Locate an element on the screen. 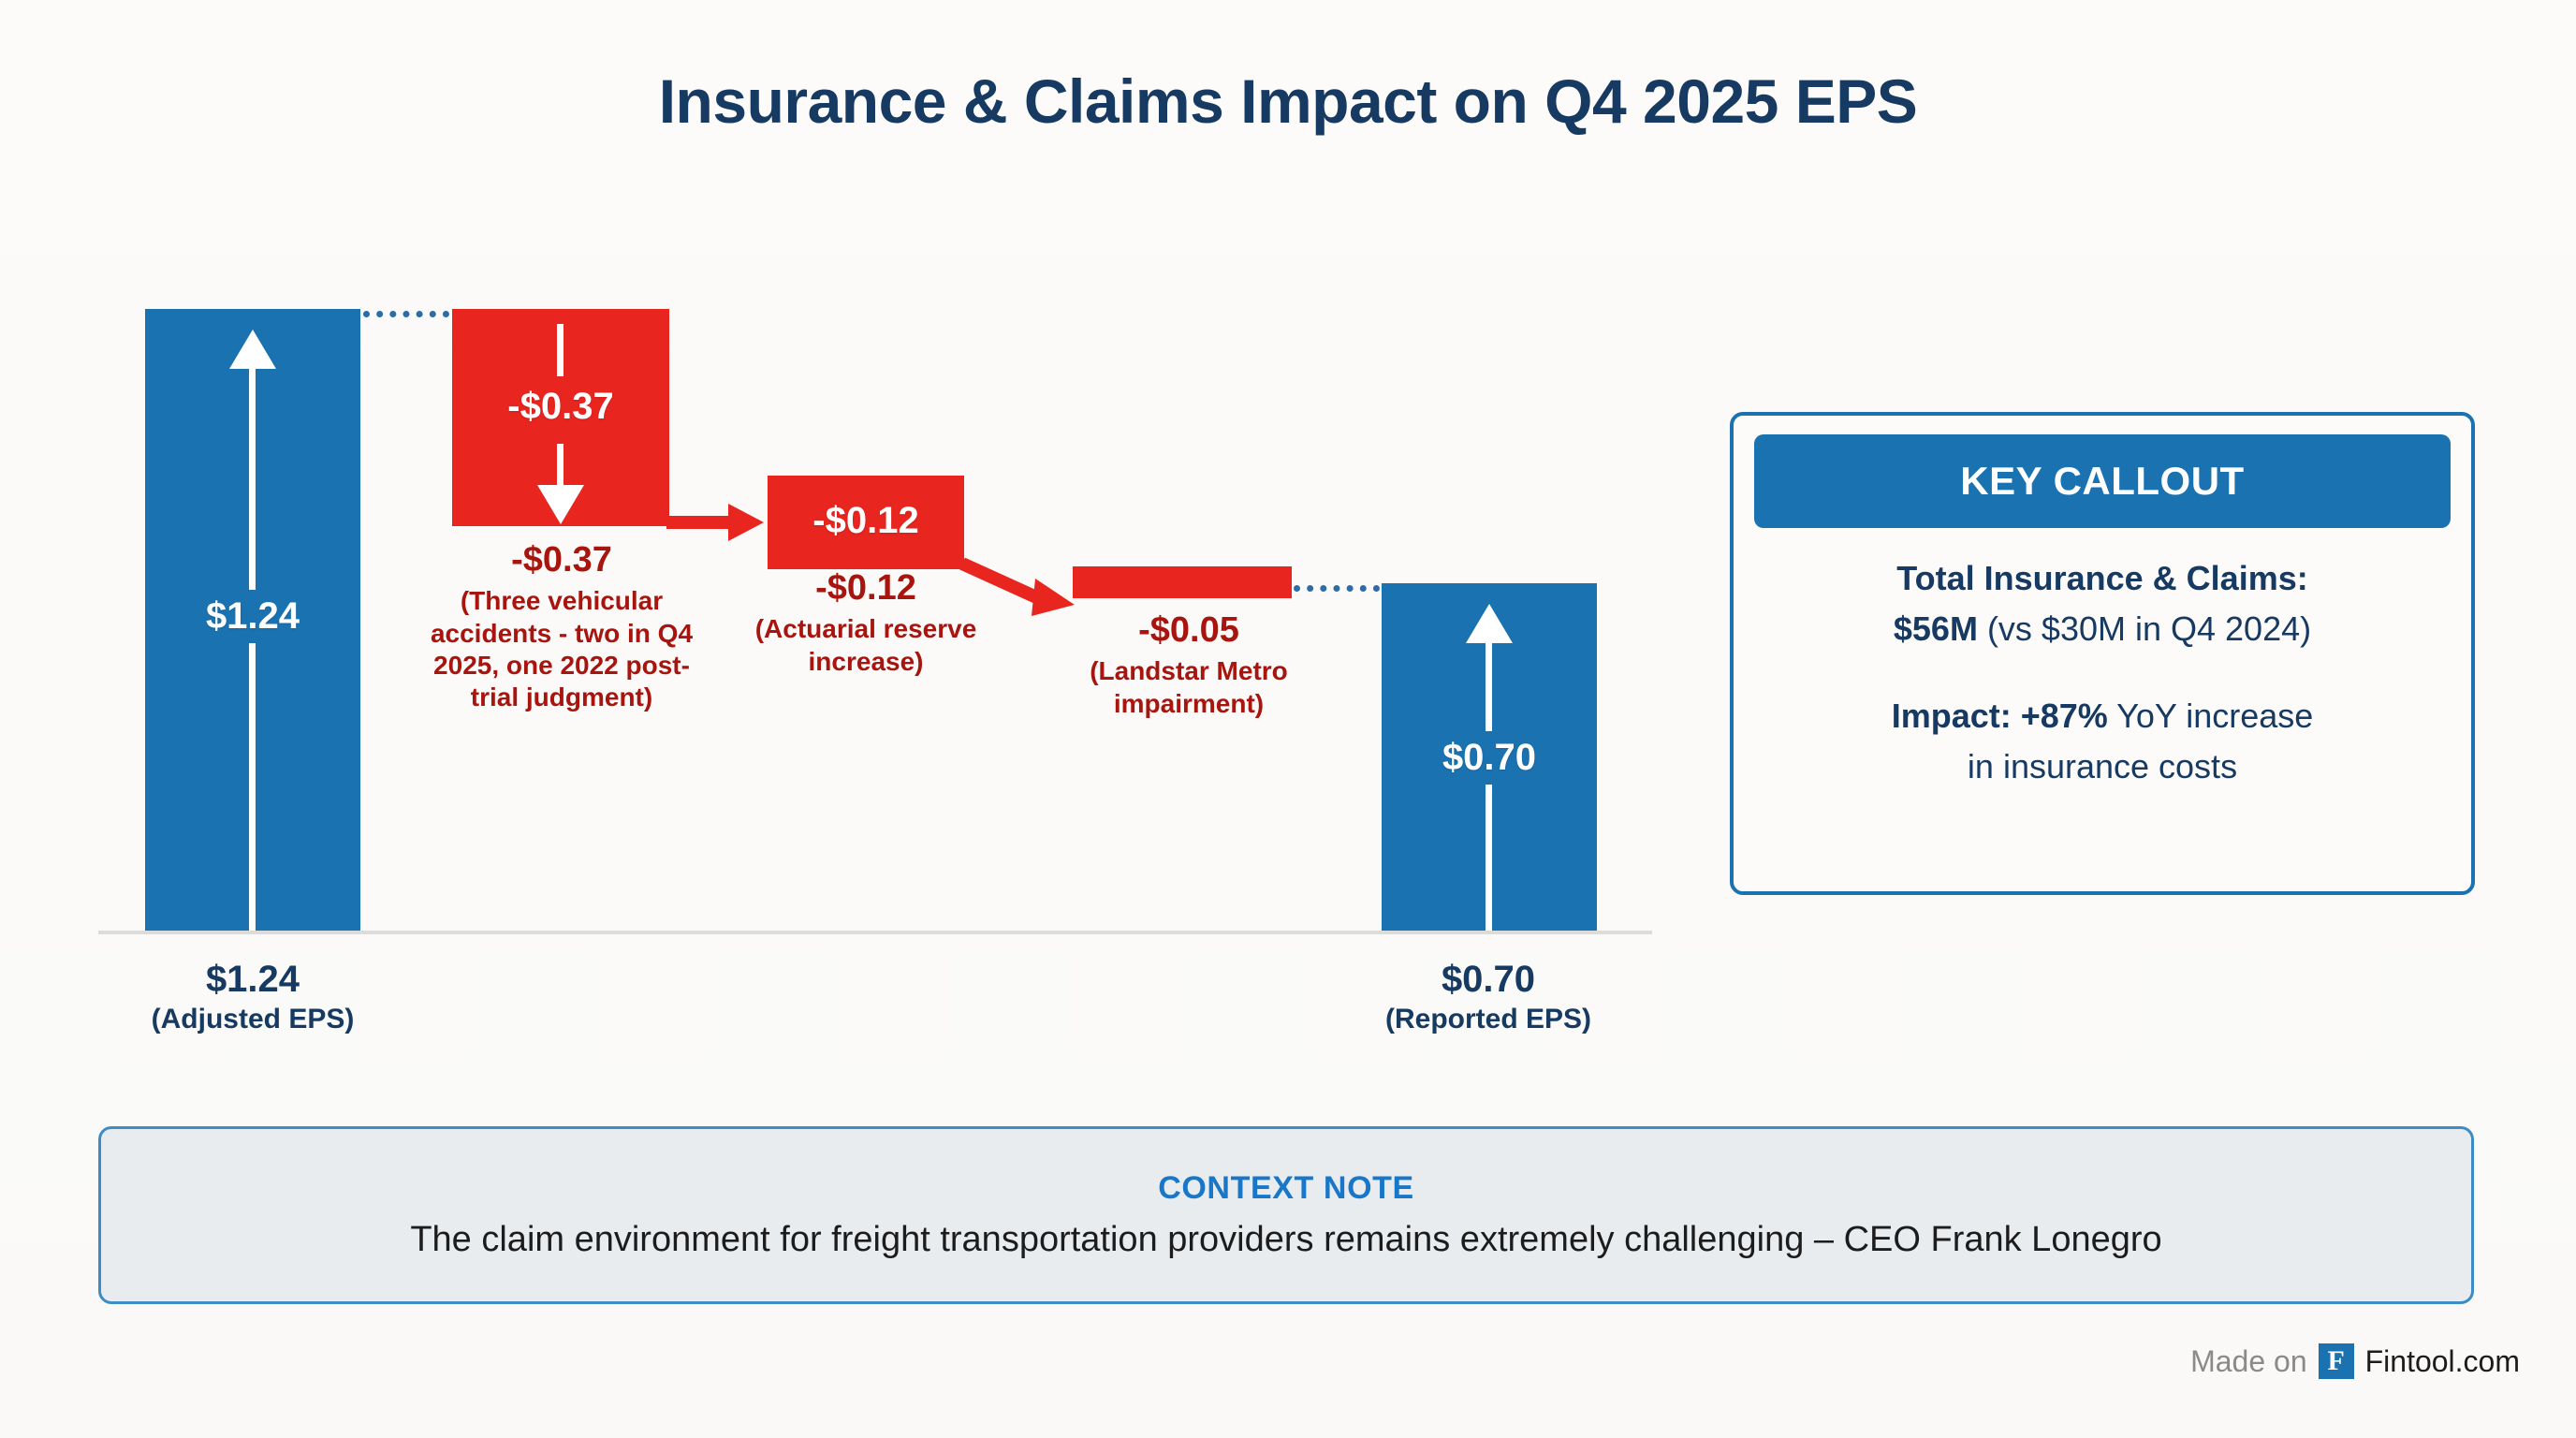 Image resolution: width=2576 pixels, height=1438 pixels. axis-label-adjusted-eps: $1.24 (Adjusted EPS) is located at coordinates (252, 996).